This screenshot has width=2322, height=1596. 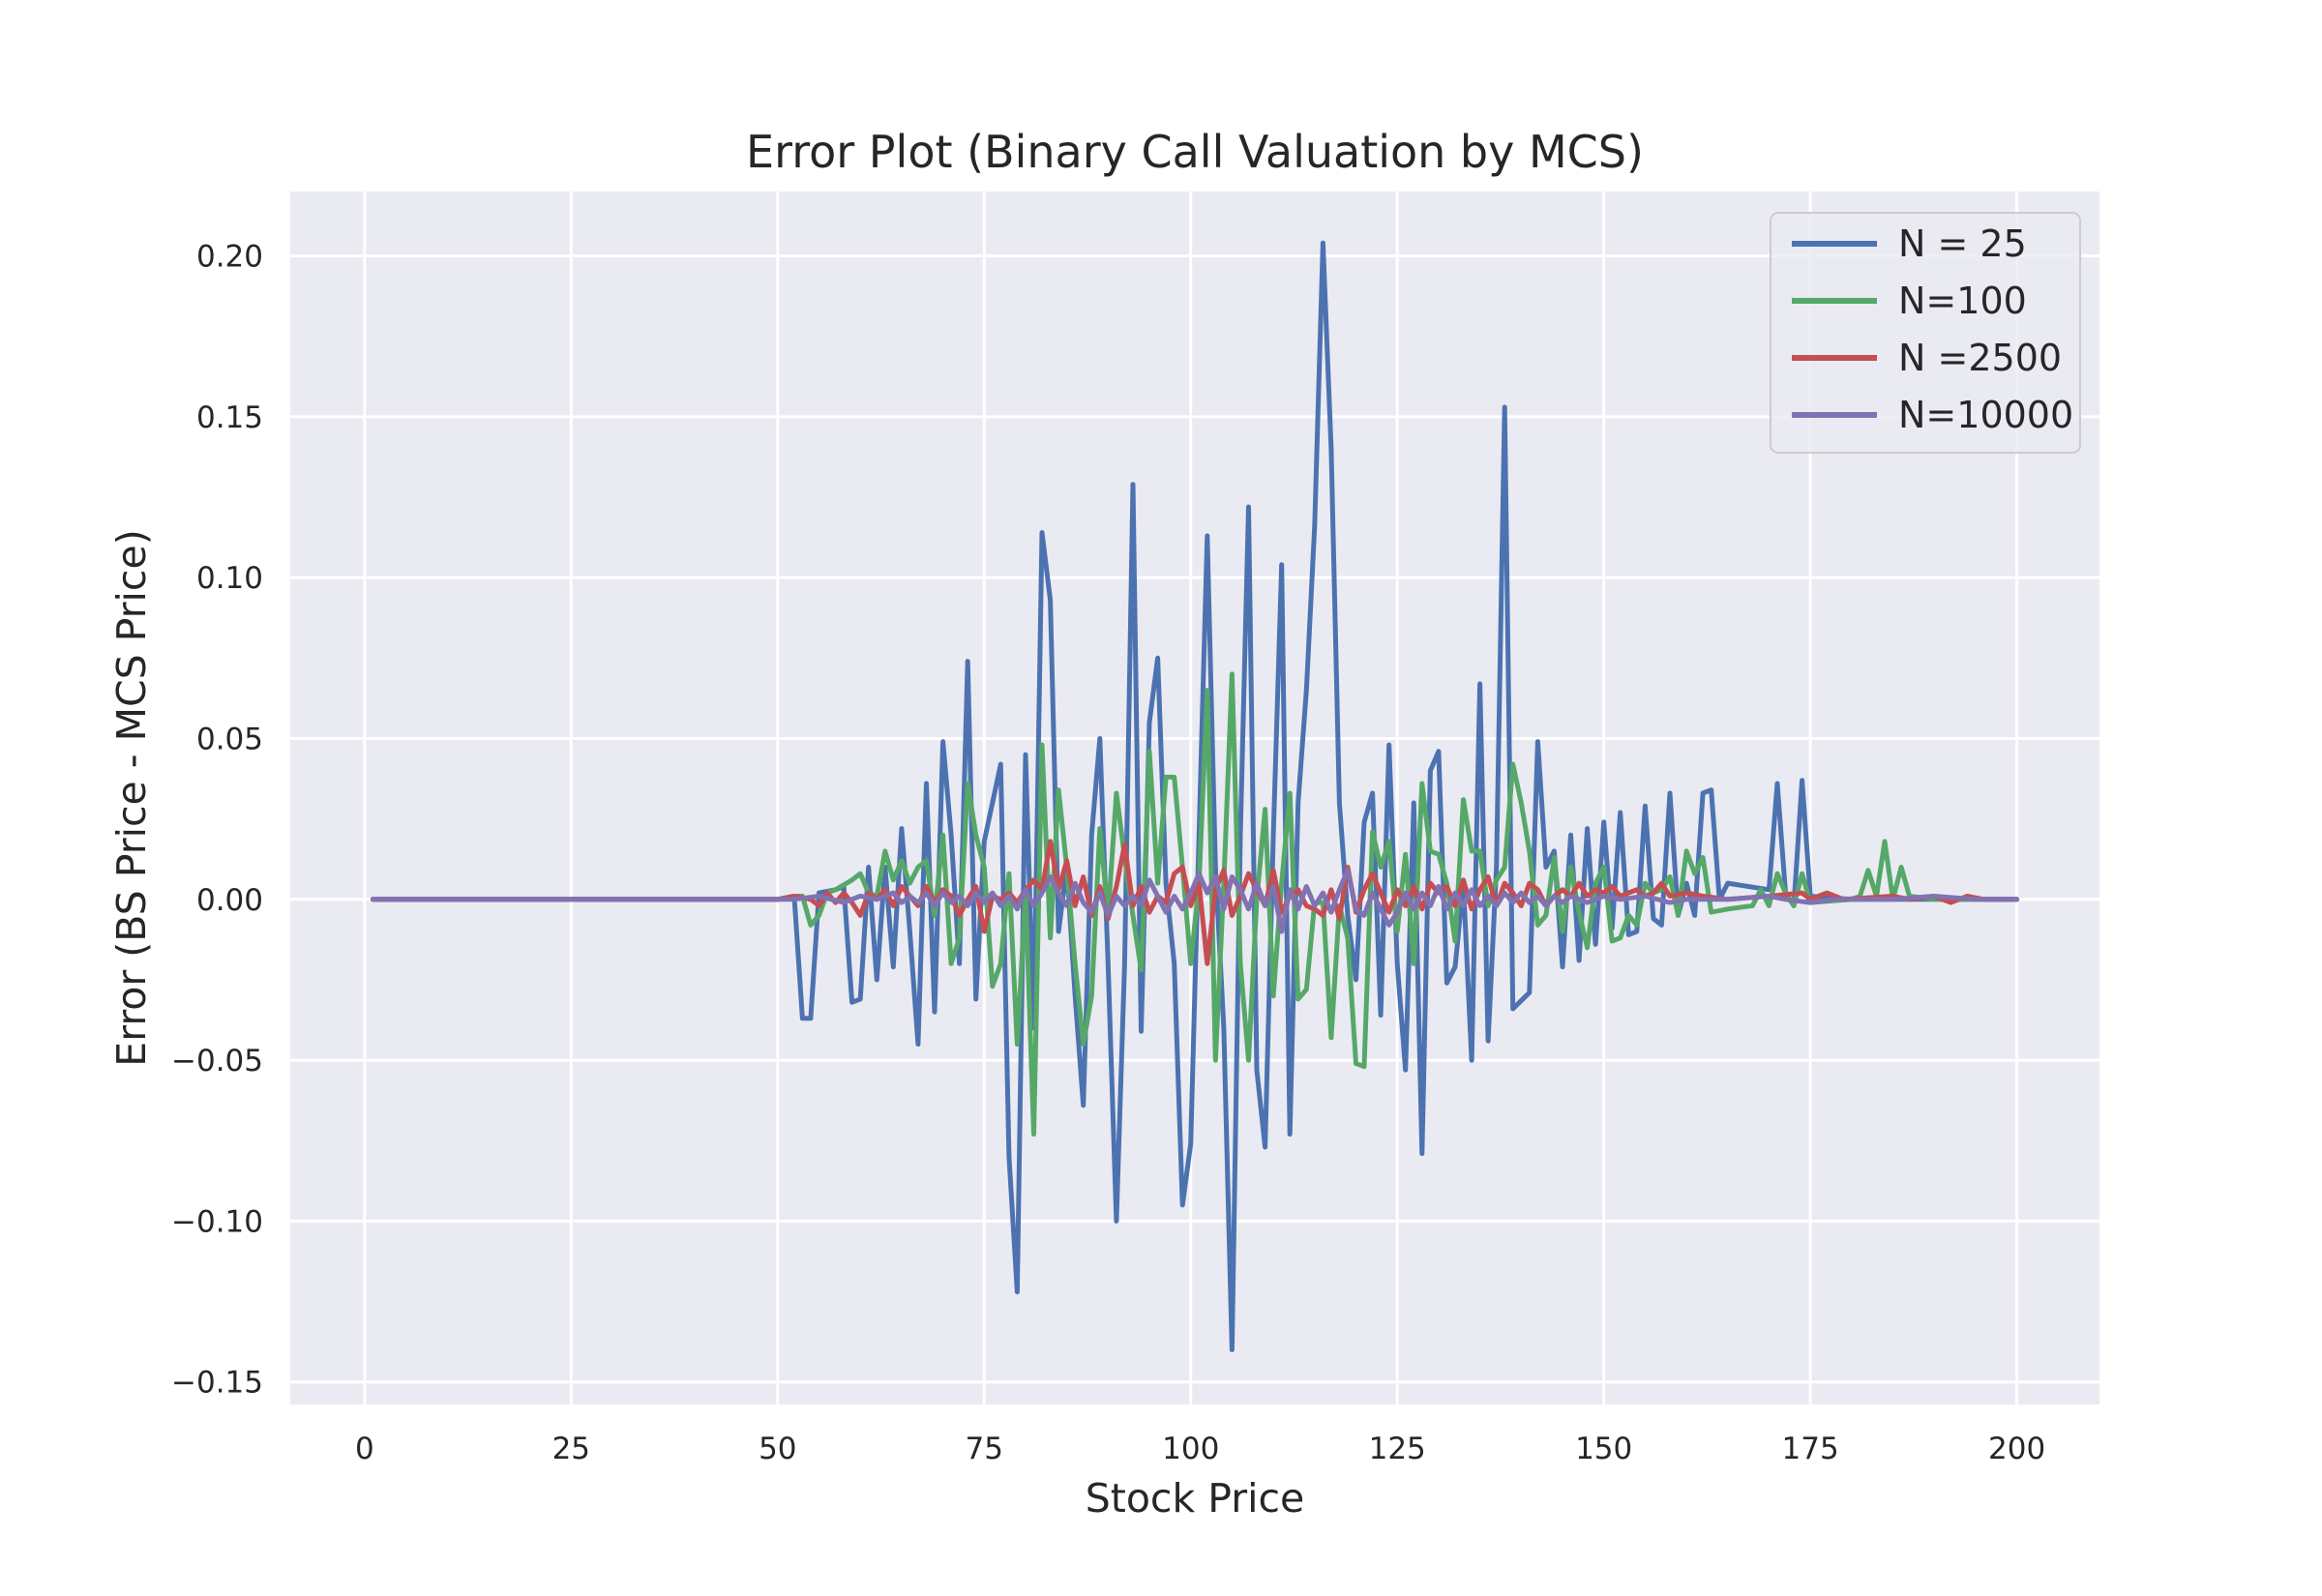 I want to click on y-tick-label: 0.15, so click(x=229, y=417).